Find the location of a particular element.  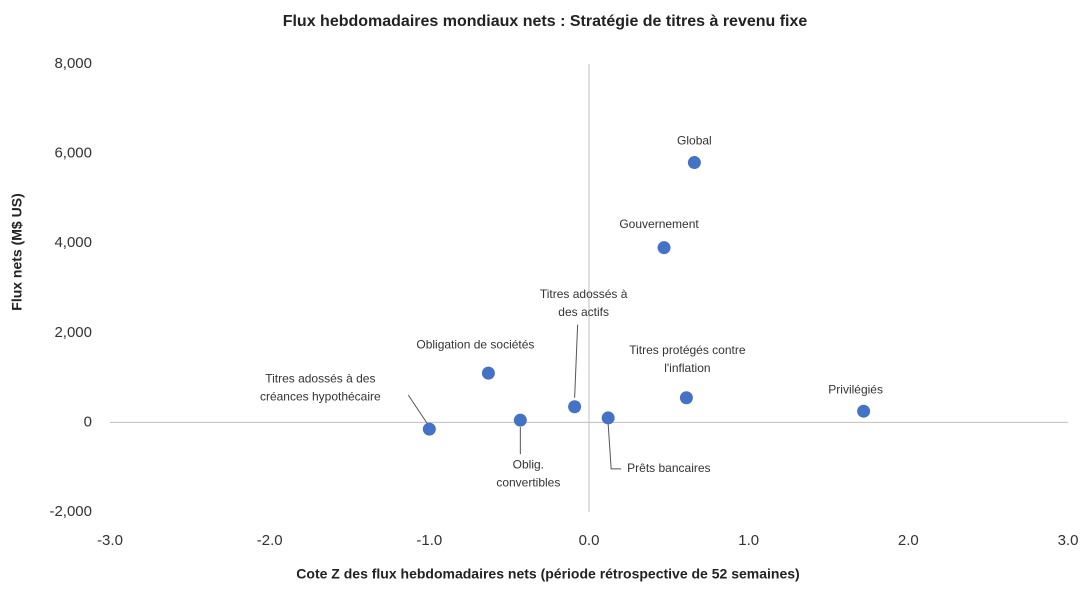

y-tick-label: 6,000 is located at coordinates (73, 153).